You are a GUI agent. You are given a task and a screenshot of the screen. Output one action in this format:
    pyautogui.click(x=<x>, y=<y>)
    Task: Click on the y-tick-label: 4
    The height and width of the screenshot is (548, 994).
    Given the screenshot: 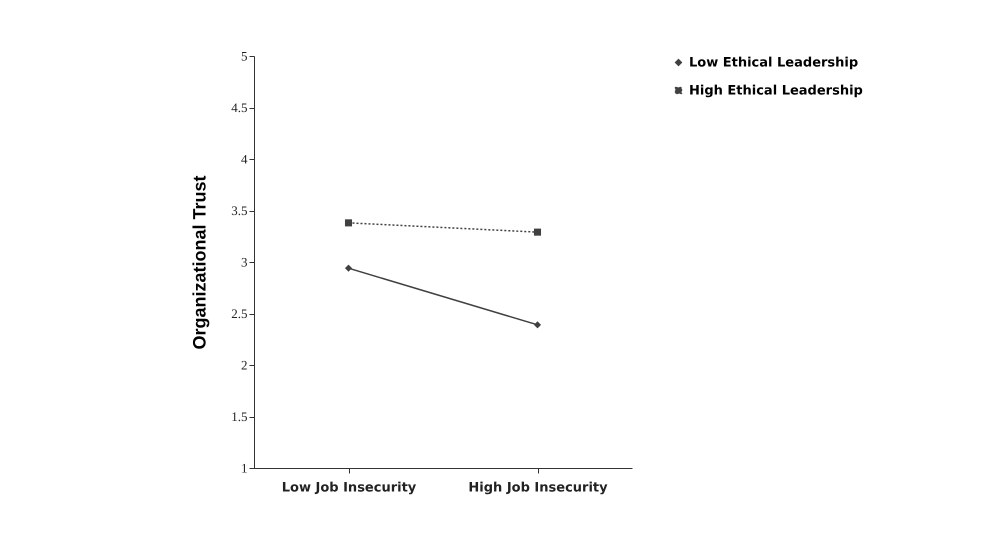 What is the action you would take?
    pyautogui.click(x=244, y=159)
    